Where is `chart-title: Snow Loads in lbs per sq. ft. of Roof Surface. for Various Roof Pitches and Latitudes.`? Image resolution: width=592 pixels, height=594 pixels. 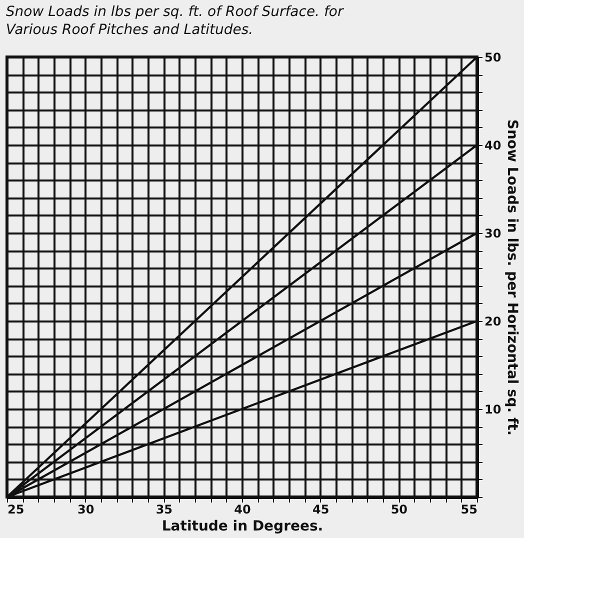
chart-title: Snow Loads in lbs per sq. ft. of Roof Surface. for Various Roof Pitches and Latitudes. is located at coordinates (175, 21).